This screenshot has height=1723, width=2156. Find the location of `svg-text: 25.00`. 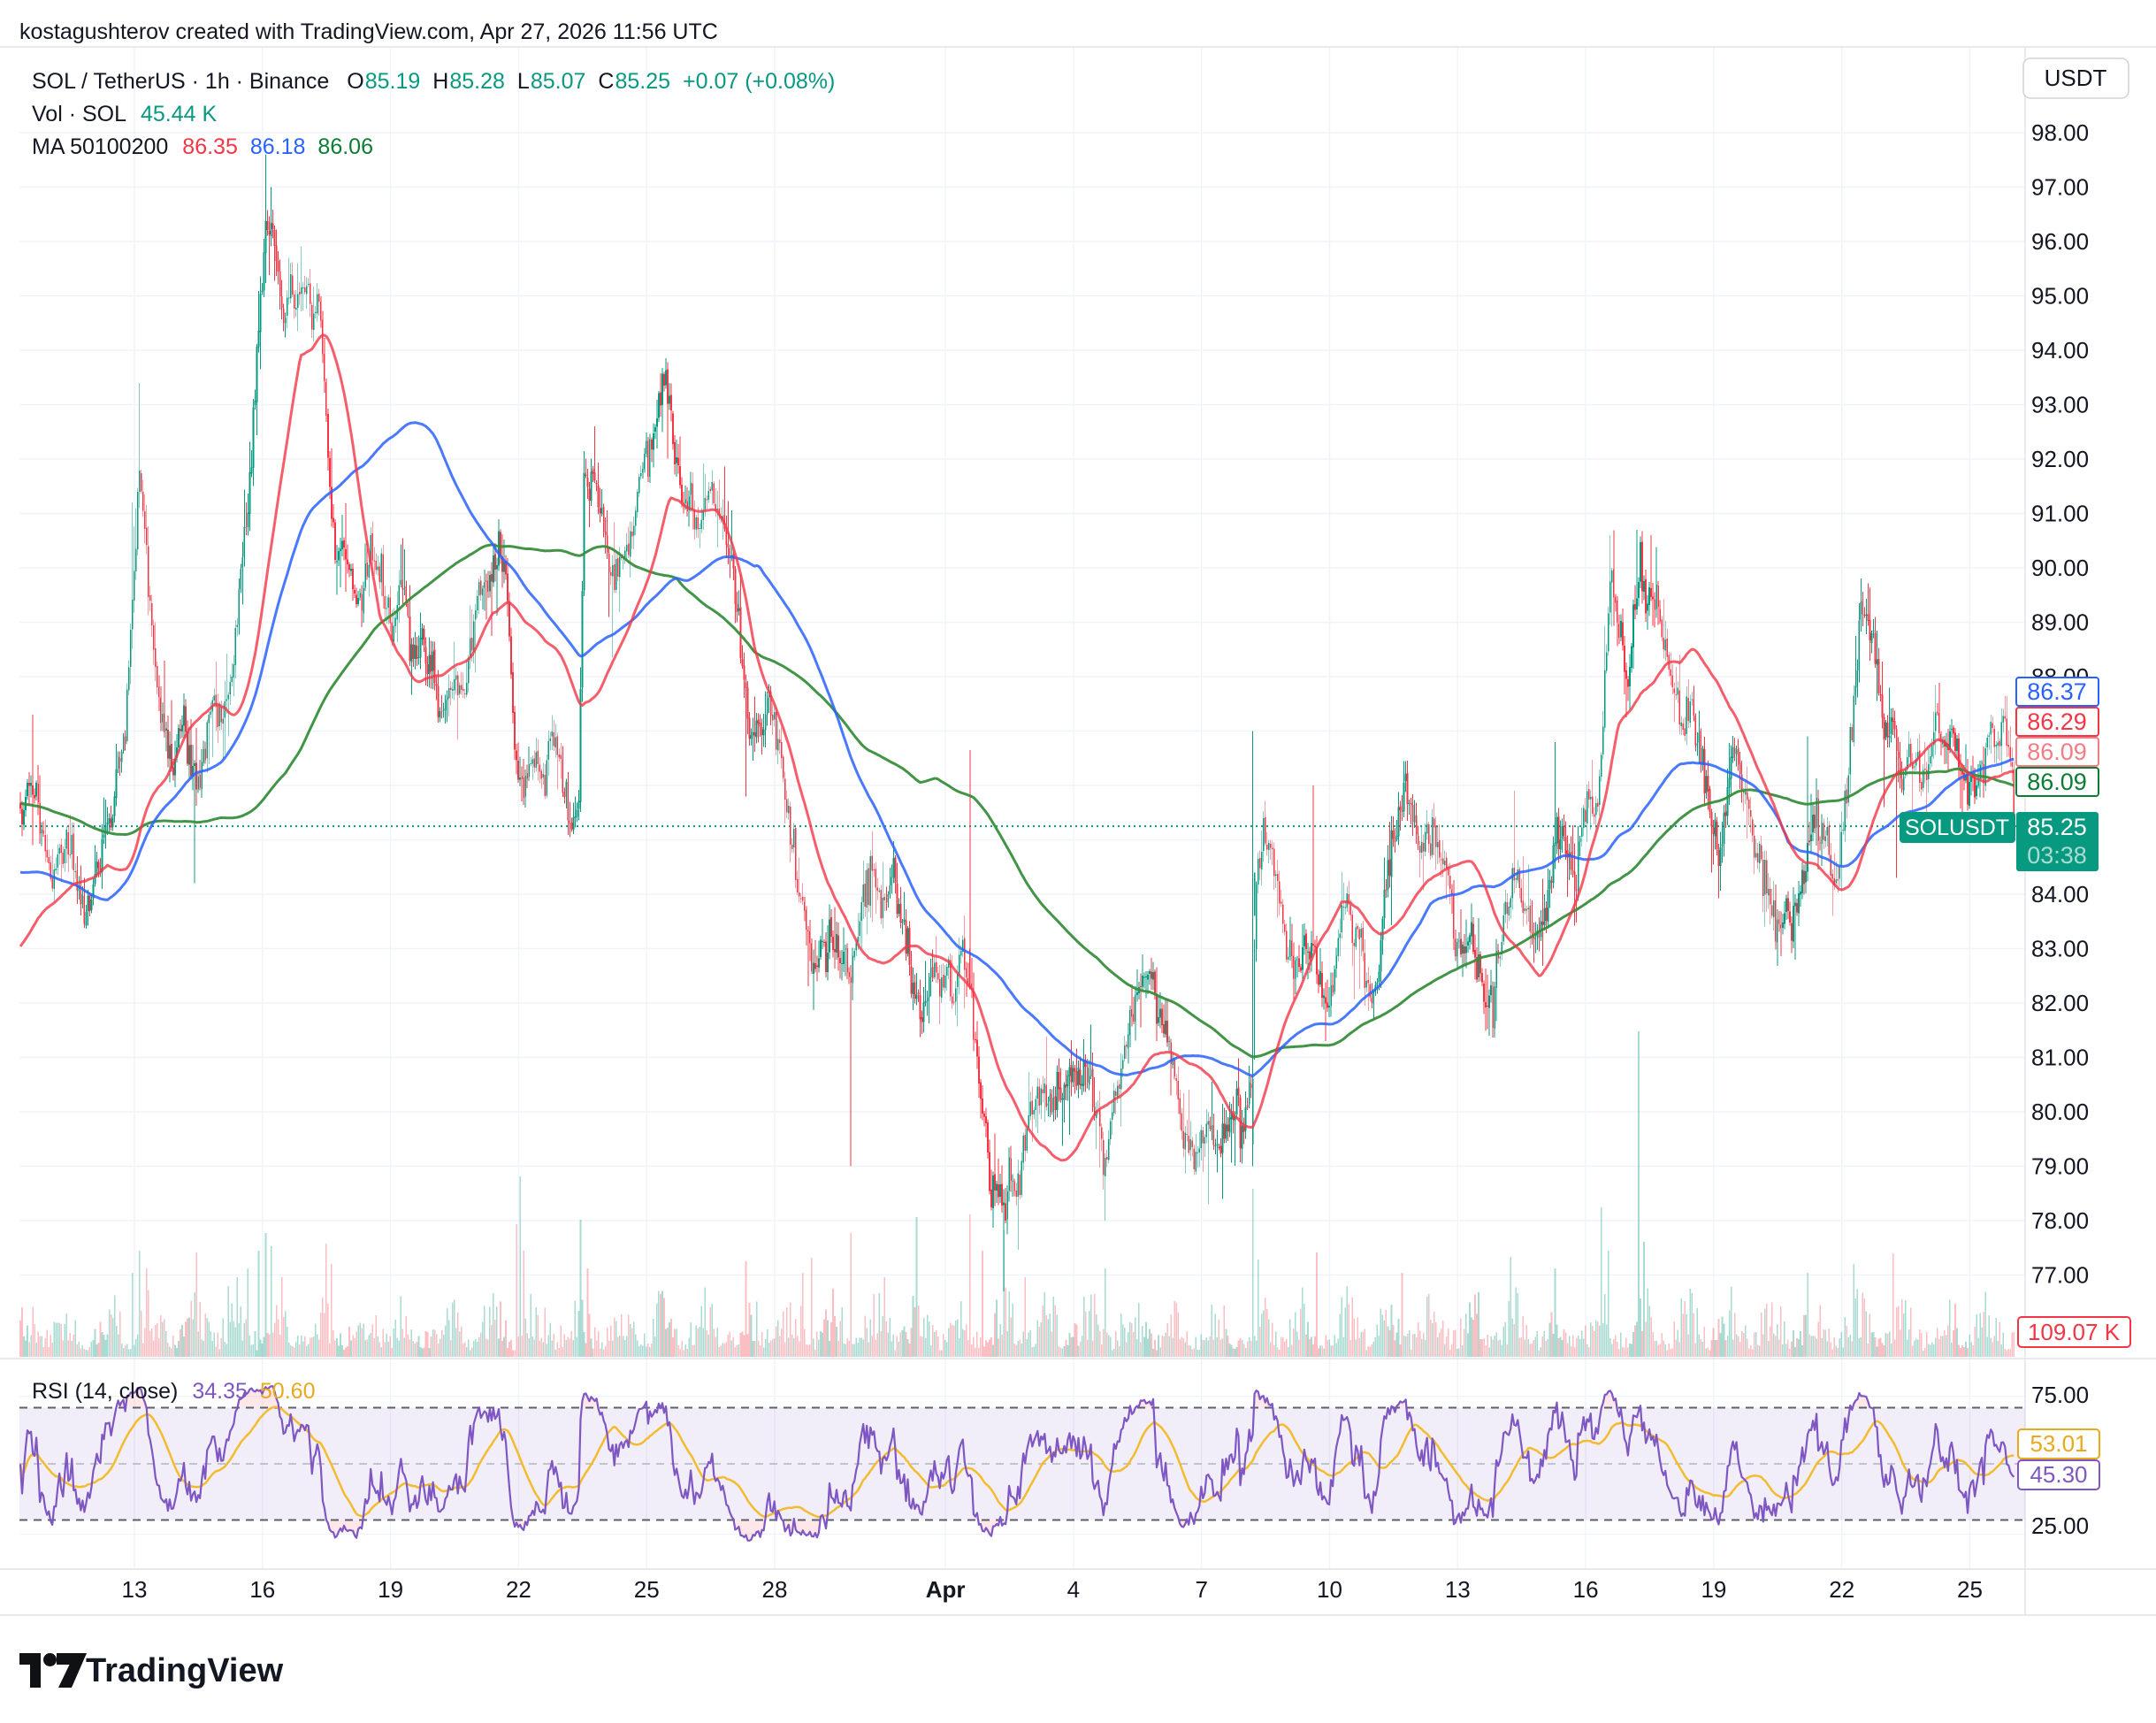

svg-text: 25.00 is located at coordinates (2060, 1526).